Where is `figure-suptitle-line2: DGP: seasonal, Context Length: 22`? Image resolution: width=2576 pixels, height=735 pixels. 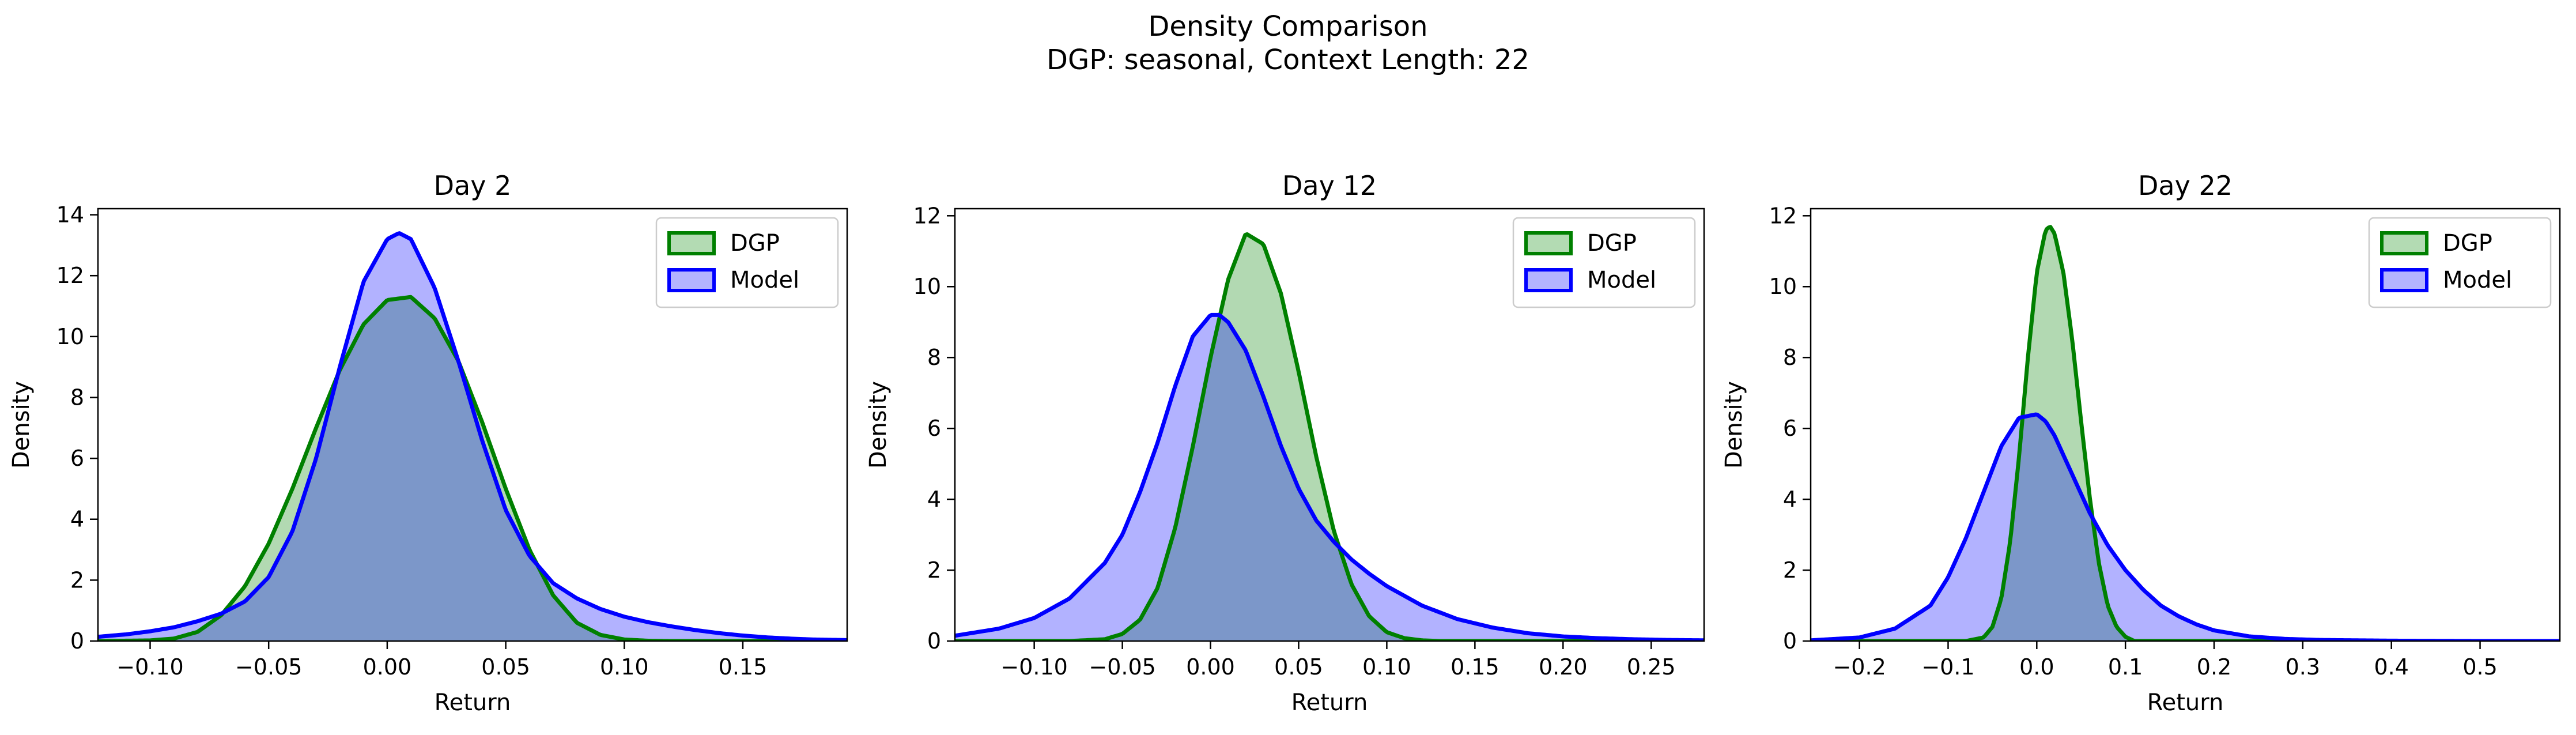
figure-suptitle-line2: DGP: seasonal, Context Length: 22 is located at coordinates (1288, 60).